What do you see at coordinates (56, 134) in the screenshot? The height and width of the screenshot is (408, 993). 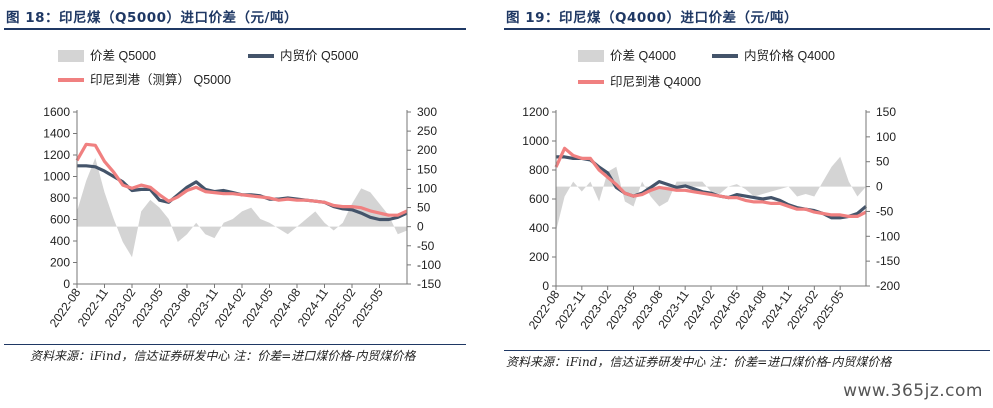 I see `y-left-tick-label: 1400` at bounding box center [56, 134].